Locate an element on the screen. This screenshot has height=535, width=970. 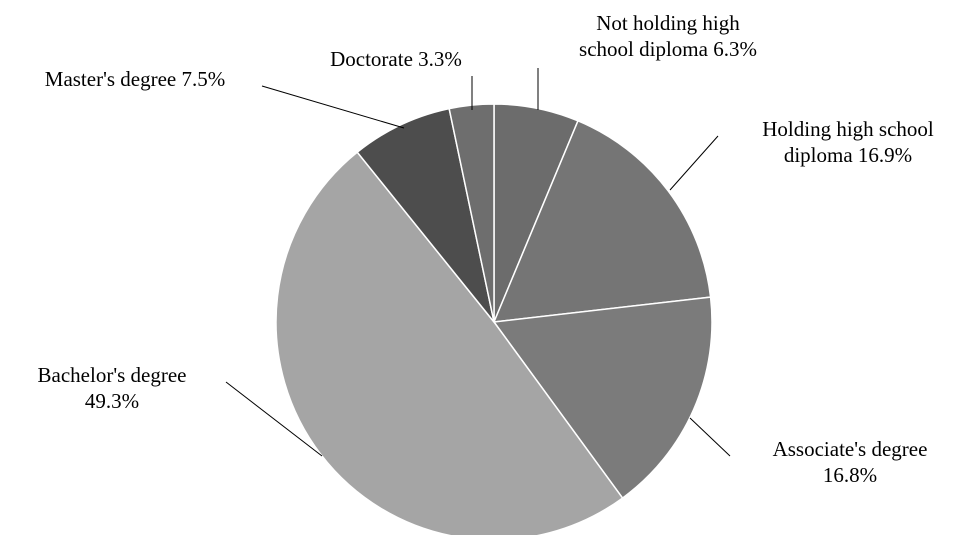
slice-label-line: diploma 16.9% is located at coordinates (848, 155).